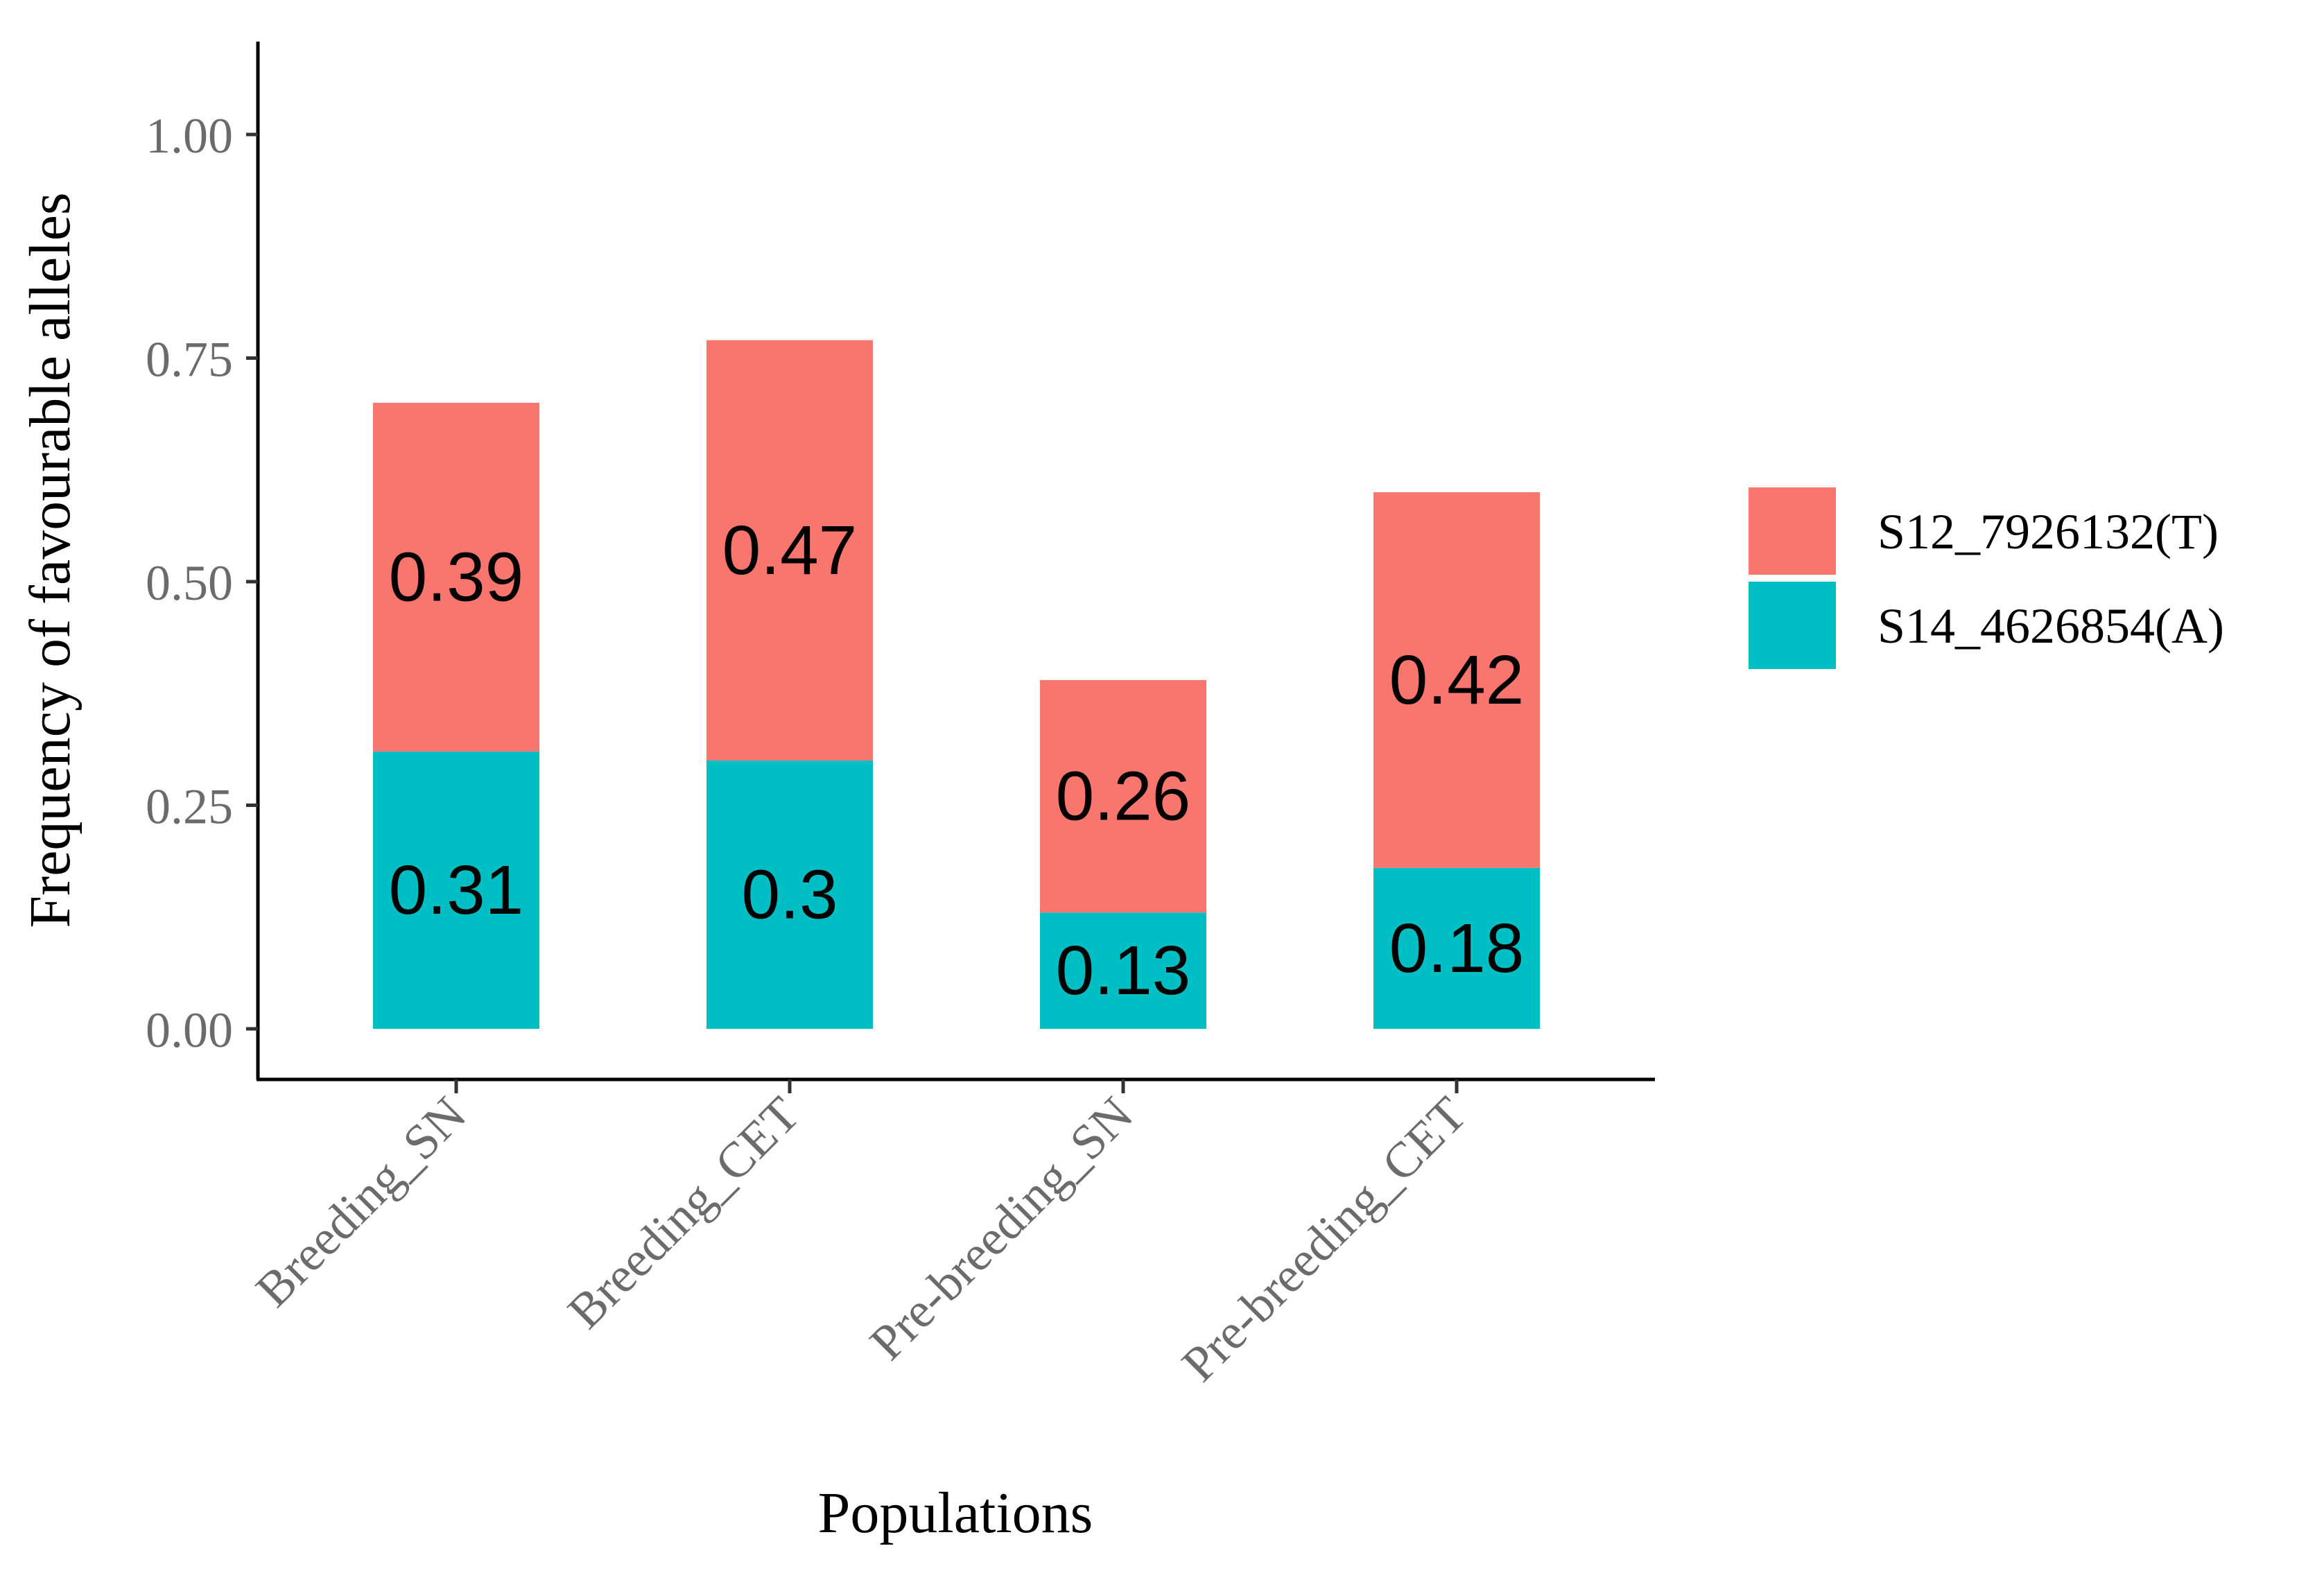 The width and height of the screenshot is (2324, 1589). I want to click on legend-label: S12_7926132(T), so click(2048, 531).